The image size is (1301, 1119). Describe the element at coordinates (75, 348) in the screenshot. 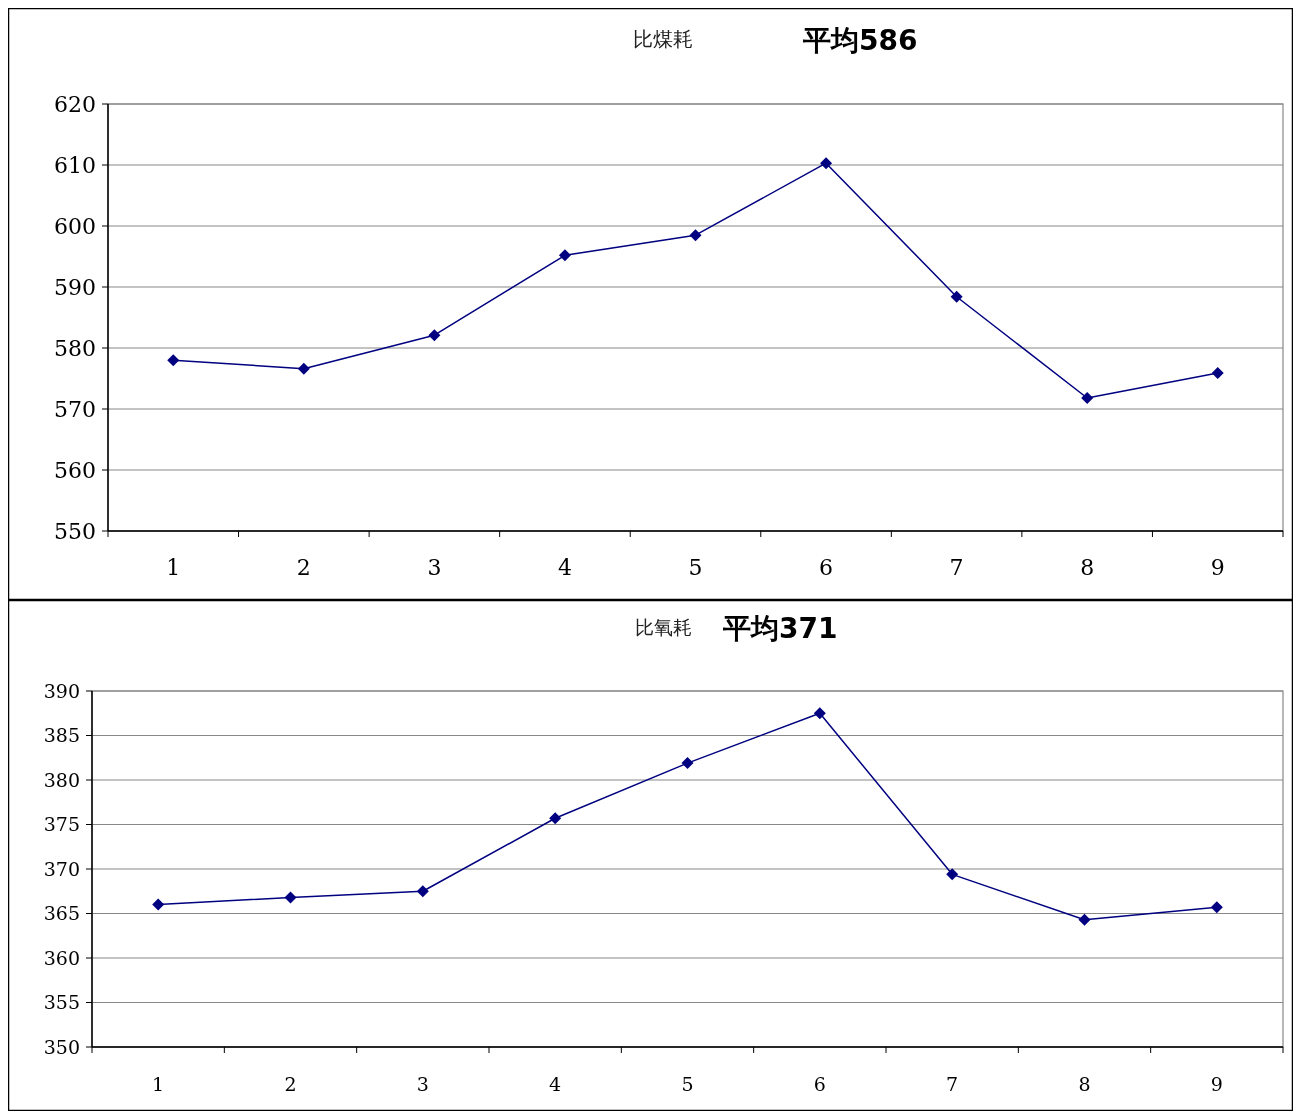

I see `y-tick-label: 580` at that location.